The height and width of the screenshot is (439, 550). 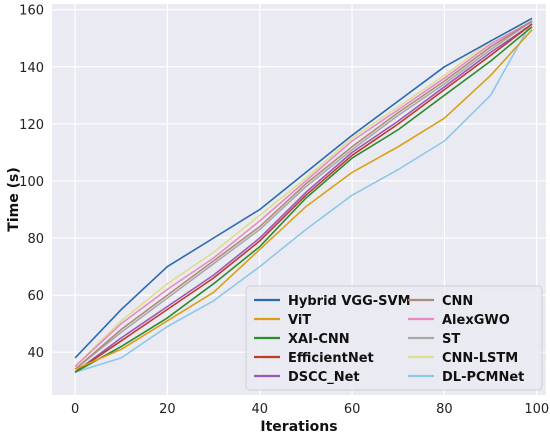 I want to click on x-tick-label: 60, so click(x=352, y=409).